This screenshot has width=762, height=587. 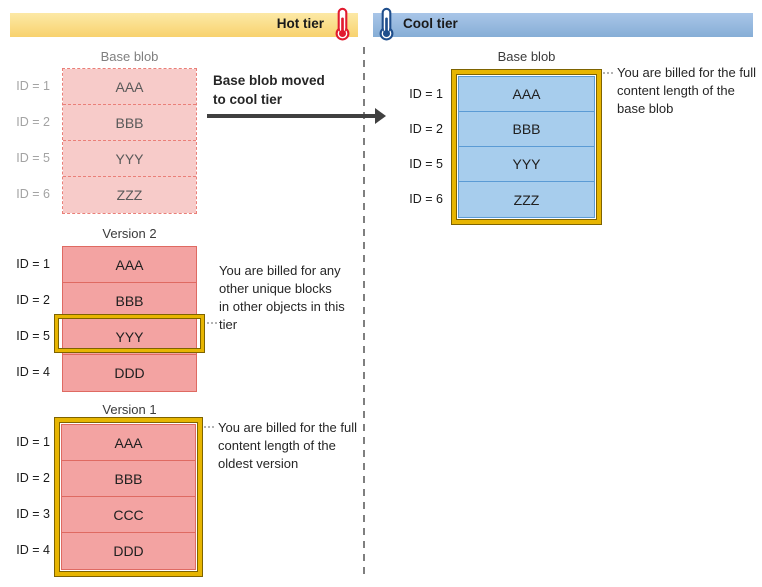 I want to click on cool-base-blob-table: AAA BBB YYY ZZZ, so click(x=526, y=147).